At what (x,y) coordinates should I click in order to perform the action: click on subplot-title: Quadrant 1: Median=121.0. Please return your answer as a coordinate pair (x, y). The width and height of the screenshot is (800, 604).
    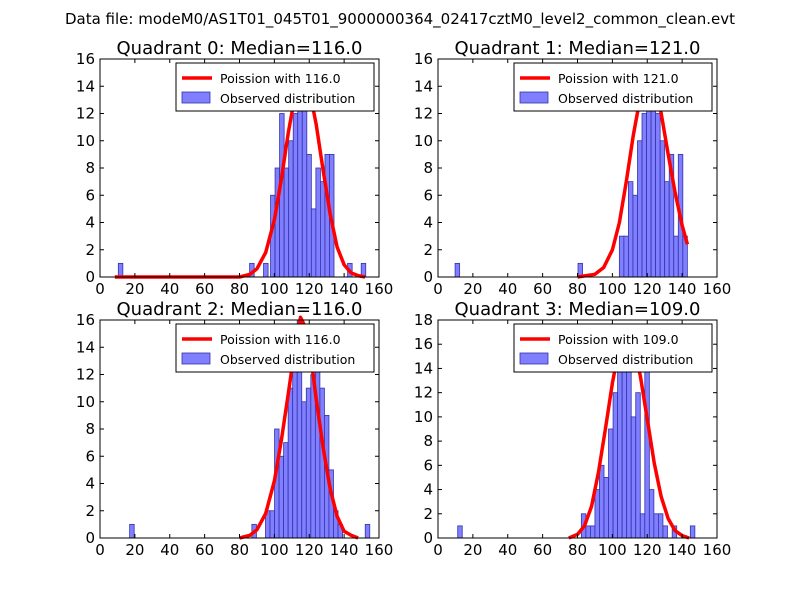
    Looking at the image, I should click on (578, 48).